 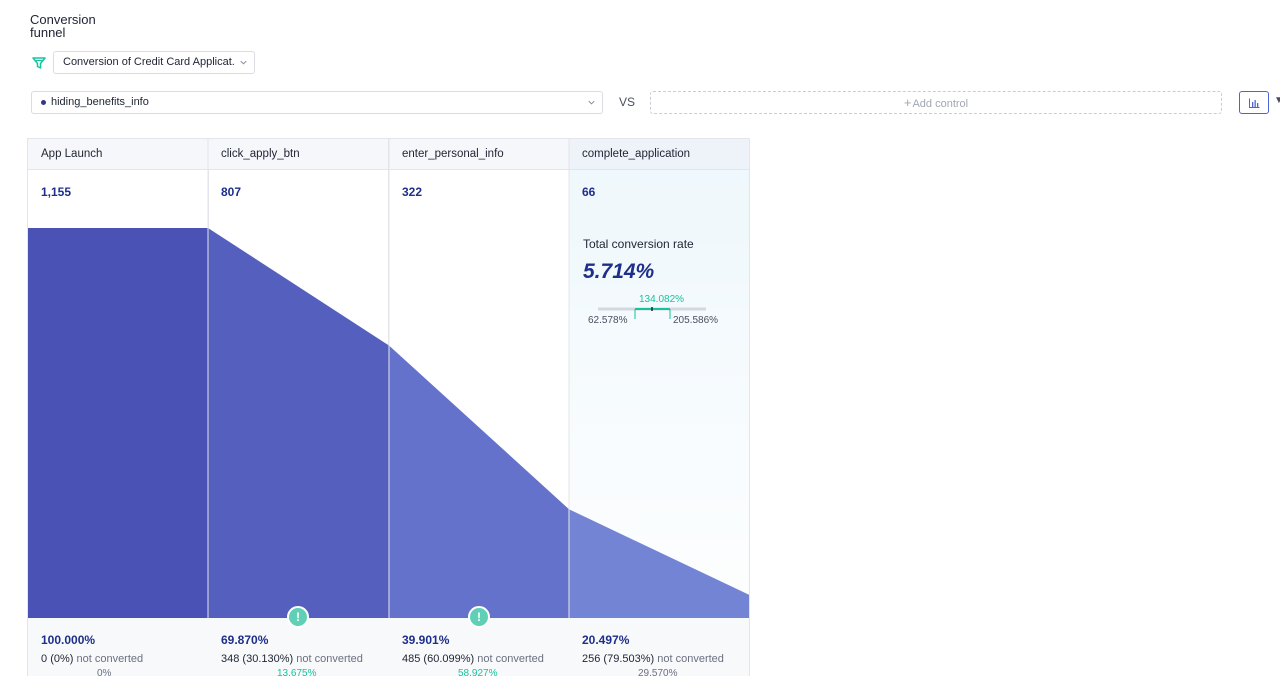 I want to click on variant-select-value: hiding_benefits_info, so click(x=100, y=102).